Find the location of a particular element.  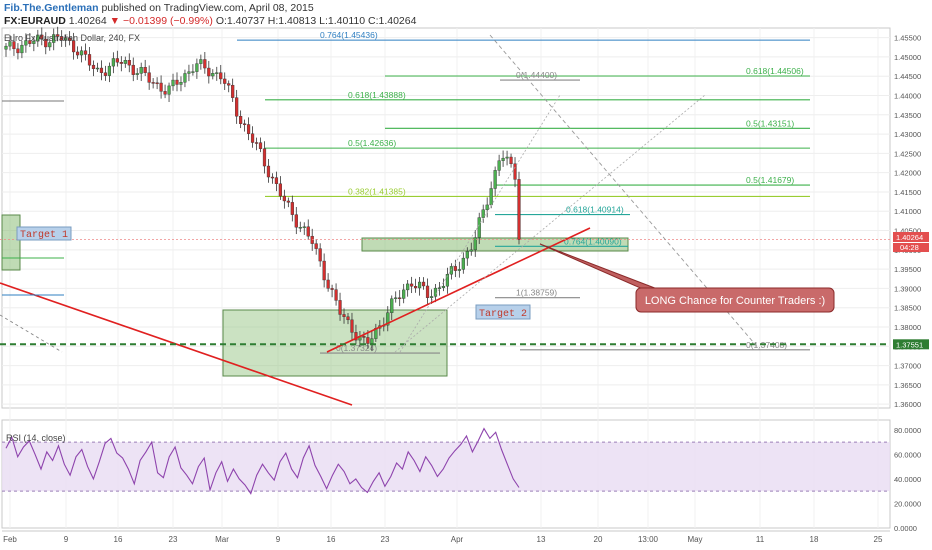

fib-level-label: 0.764(1.45436) is located at coordinates (349, 35).